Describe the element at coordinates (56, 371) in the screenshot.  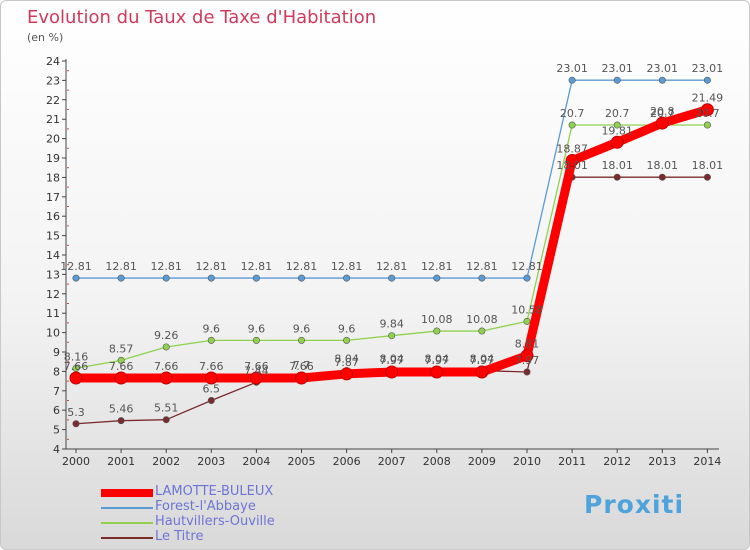
I see `y-tick-label: 8` at that location.